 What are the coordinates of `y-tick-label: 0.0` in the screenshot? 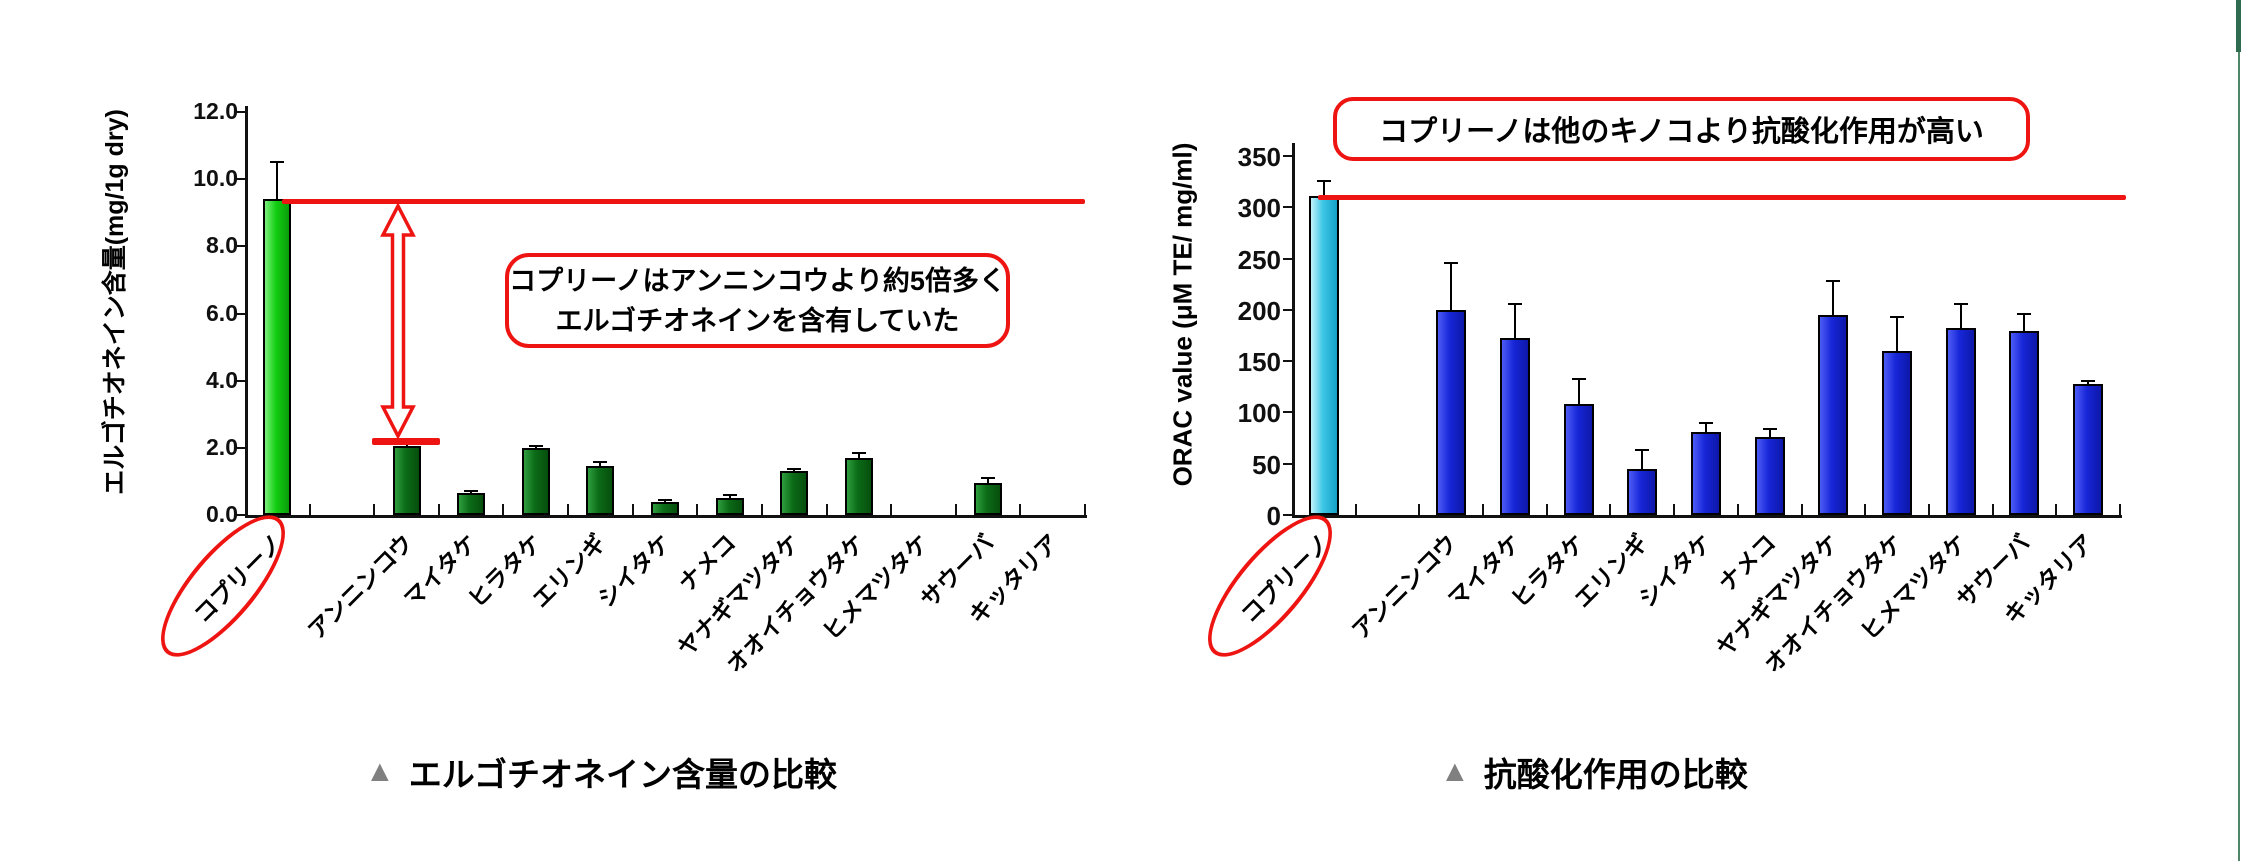 It's located at (222, 514).